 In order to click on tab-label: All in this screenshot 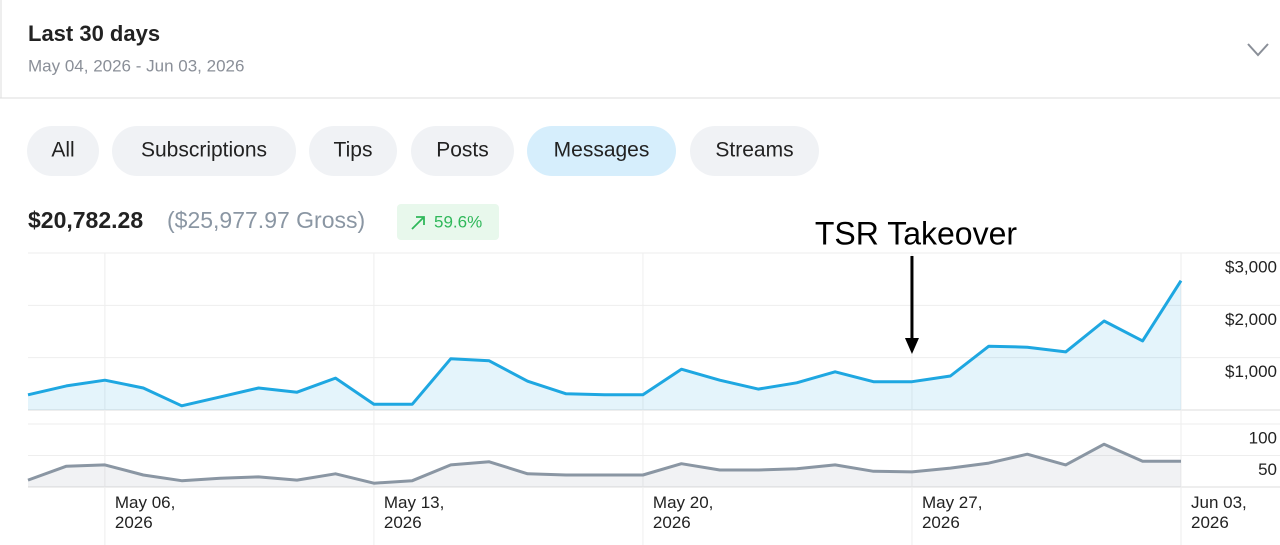, I will do `click(62, 150)`.